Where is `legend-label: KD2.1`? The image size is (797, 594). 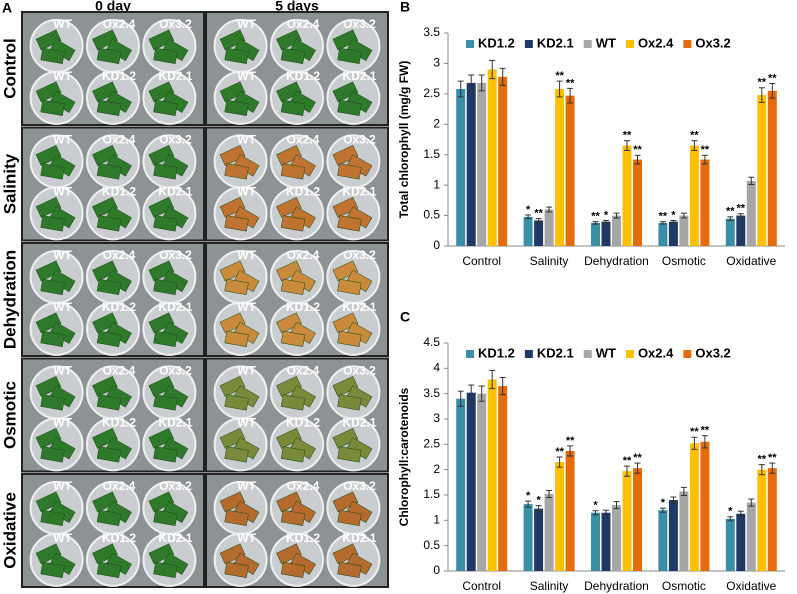
legend-label: KD2.1 is located at coordinates (555, 352).